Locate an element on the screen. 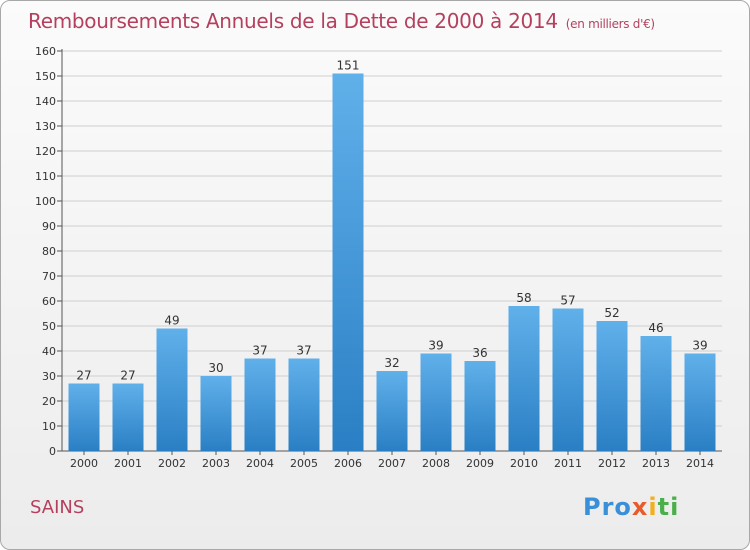  y-tick-label: 120 is located at coordinates (45, 151).